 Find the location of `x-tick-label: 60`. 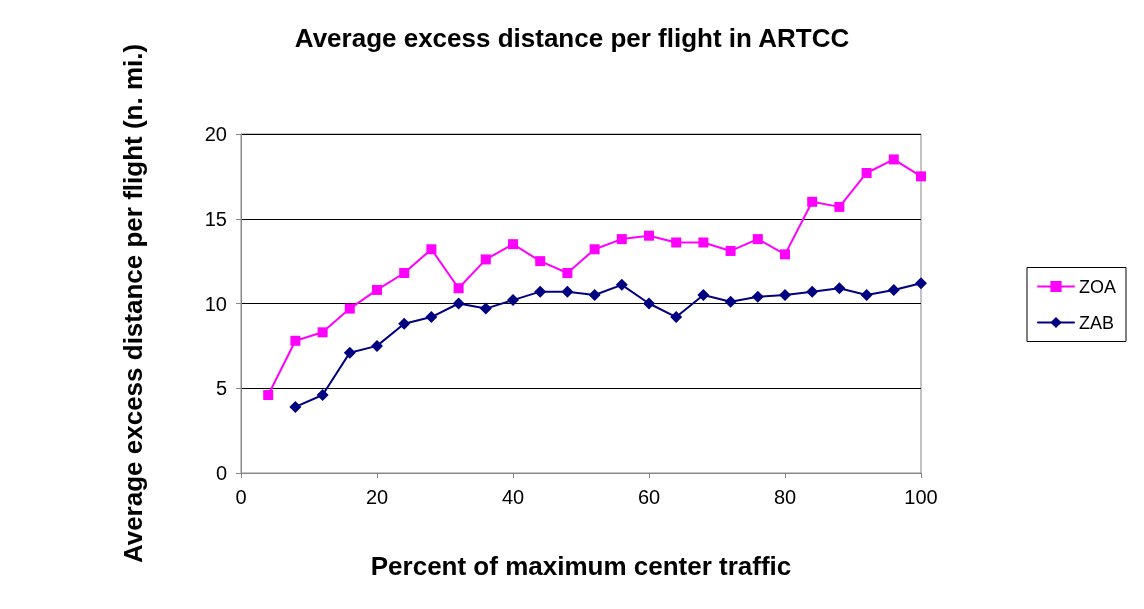

x-tick-label: 60 is located at coordinates (649, 497).